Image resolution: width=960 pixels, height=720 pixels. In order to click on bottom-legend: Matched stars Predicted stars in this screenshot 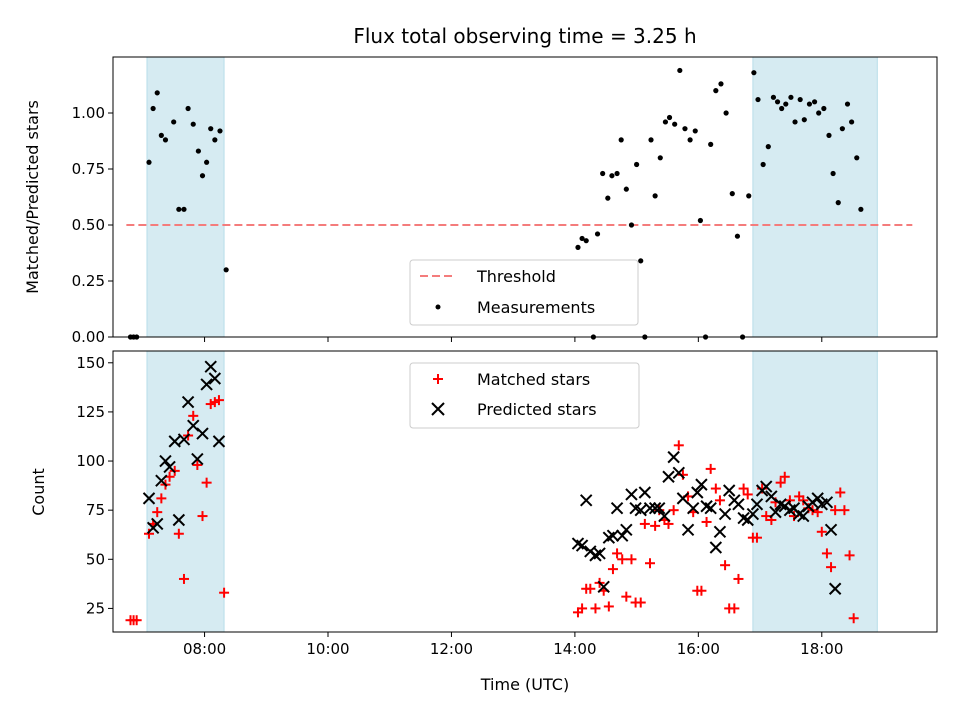, I will do `click(524, 395)`.